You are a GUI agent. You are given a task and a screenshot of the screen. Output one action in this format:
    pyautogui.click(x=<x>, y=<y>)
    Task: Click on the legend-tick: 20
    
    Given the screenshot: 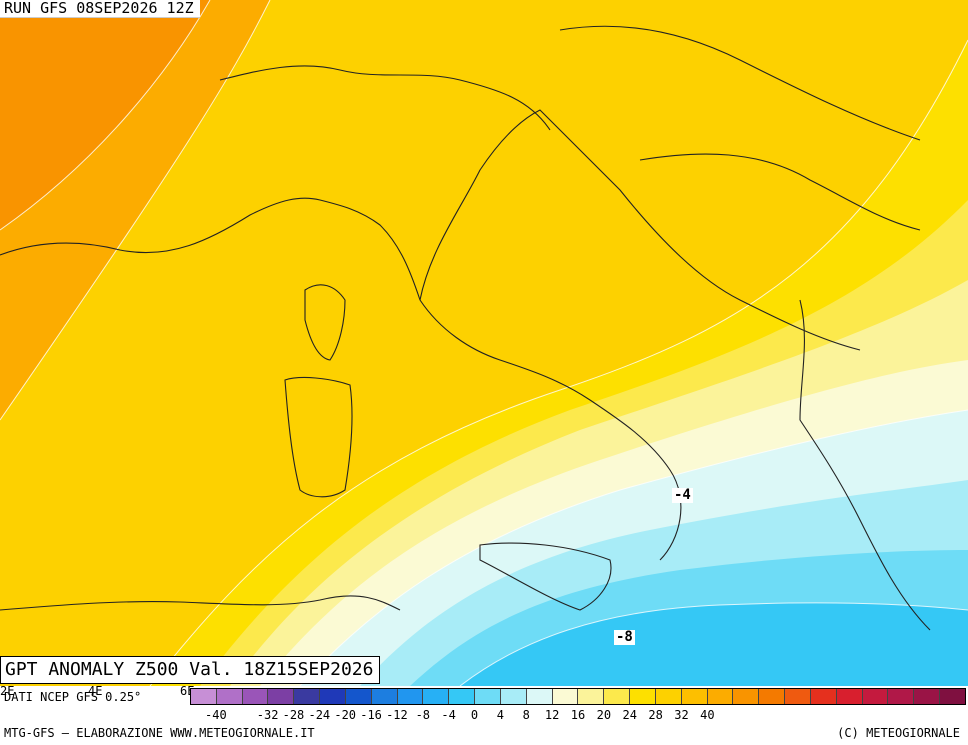 What is the action you would take?
    pyautogui.click(x=604, y=715)
    